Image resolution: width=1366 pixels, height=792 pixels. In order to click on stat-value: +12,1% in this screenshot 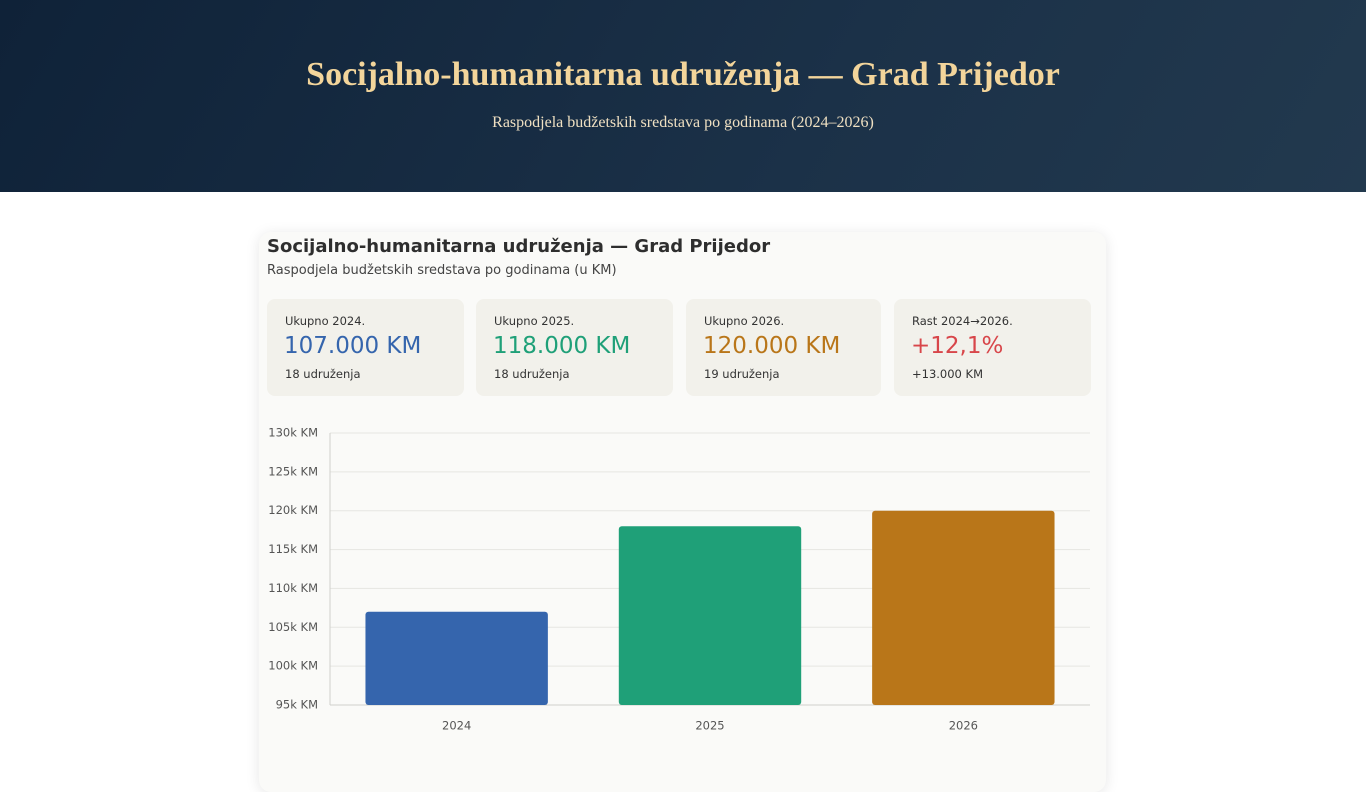, I will do `click(957, 346)`.